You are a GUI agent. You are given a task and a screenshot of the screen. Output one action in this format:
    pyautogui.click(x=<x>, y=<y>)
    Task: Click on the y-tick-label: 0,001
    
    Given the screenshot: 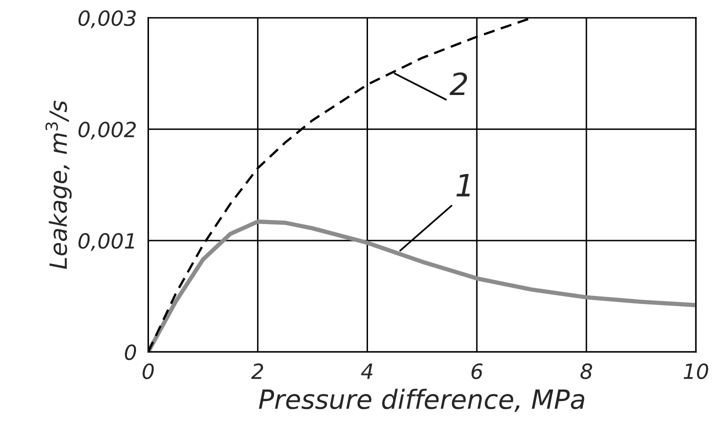 What is the action you would take?
    pyautogui.click(x=106, y=242)
    